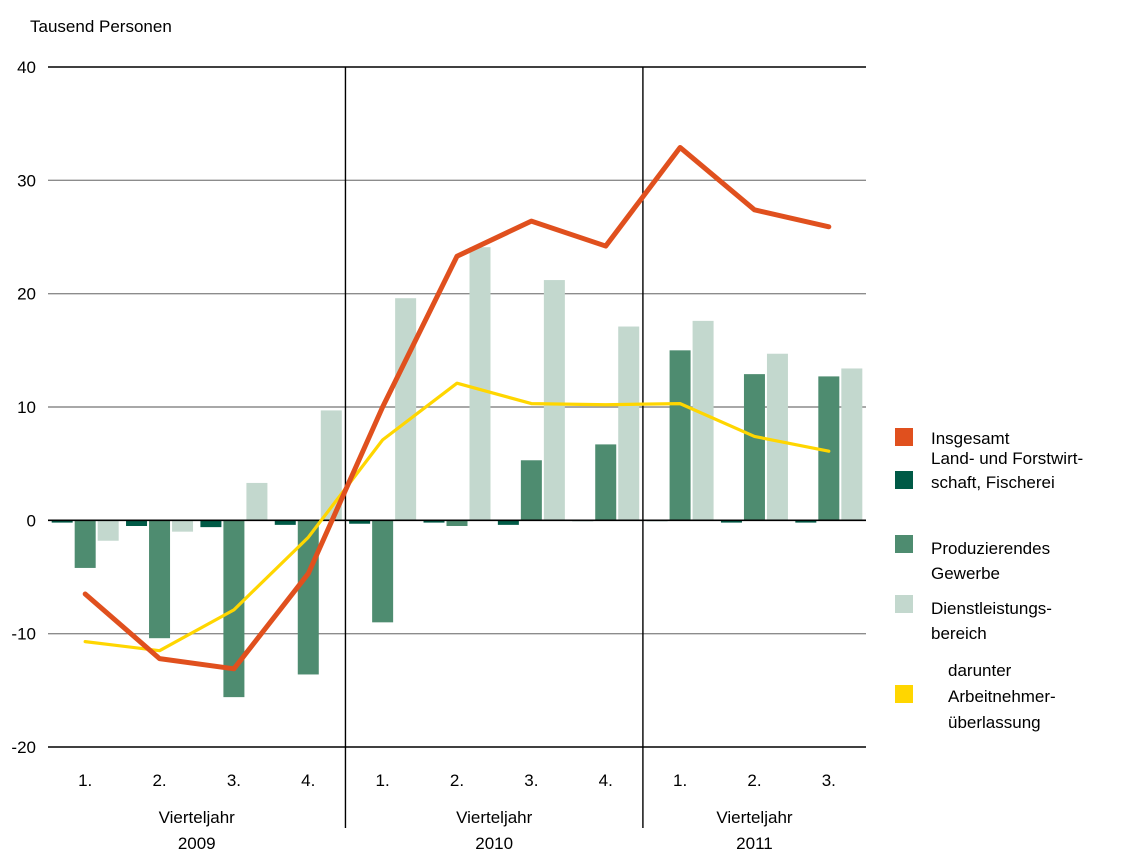 Image resolution: width=1125 pixels, height=855 pixels. I want to click on legend-label-dienstleistungsbereich-0: Dienstleistungs-, so click(991, 608).